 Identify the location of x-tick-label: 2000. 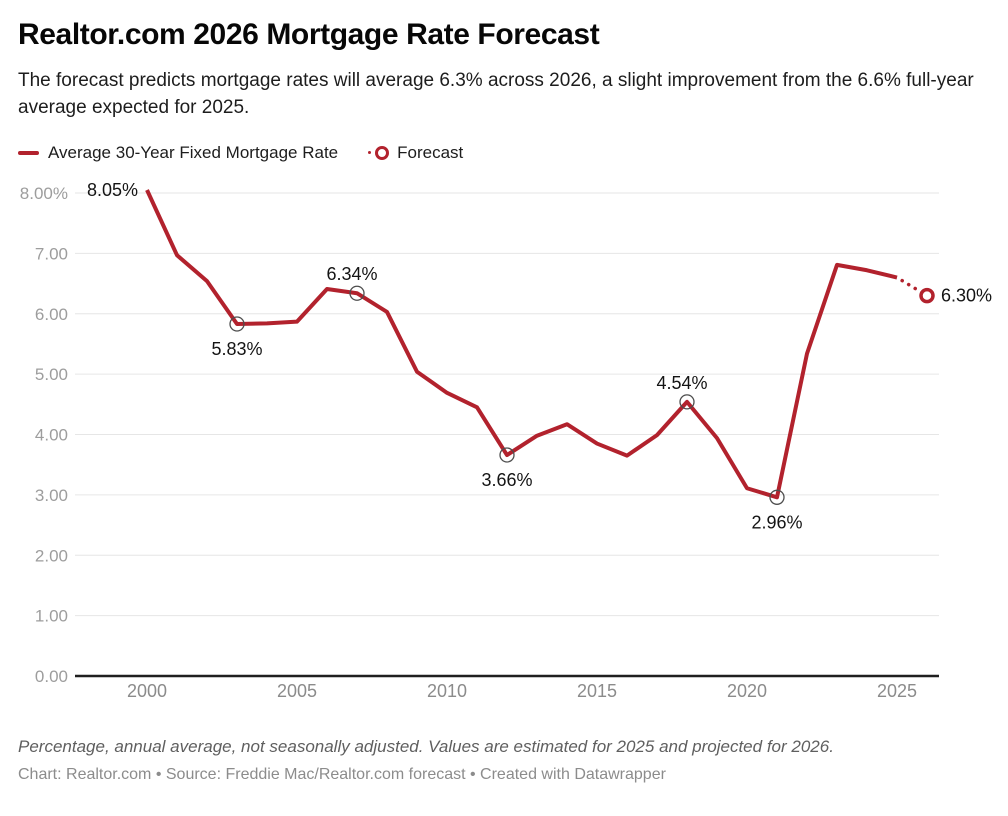
(147, 691).